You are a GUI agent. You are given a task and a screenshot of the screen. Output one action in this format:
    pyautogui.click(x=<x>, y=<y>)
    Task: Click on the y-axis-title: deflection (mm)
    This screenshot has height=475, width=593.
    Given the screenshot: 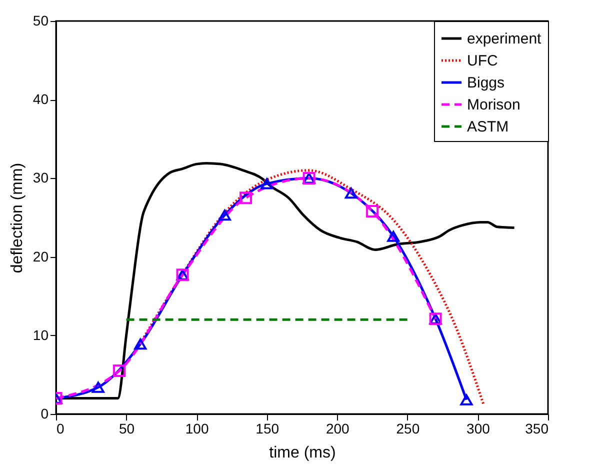 What is the action you would take?
    pyautogui.click(x=17, y=218)
    